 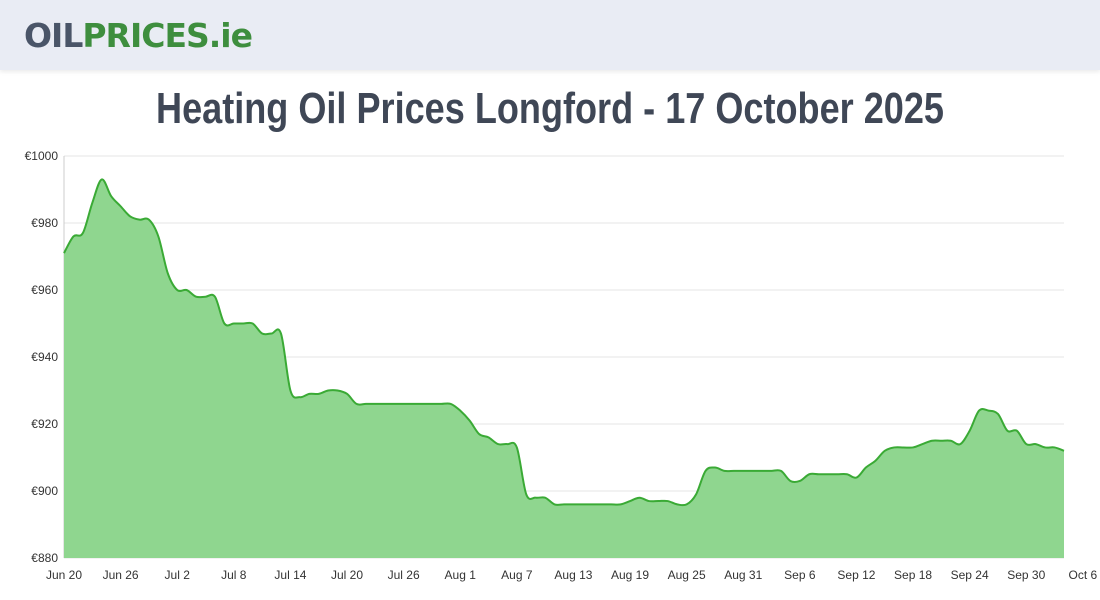 What do you see at coordinates (347, 575) in the screenshot?
I see `x-tick-label: Jul 20` at bounding box center [347, 575].